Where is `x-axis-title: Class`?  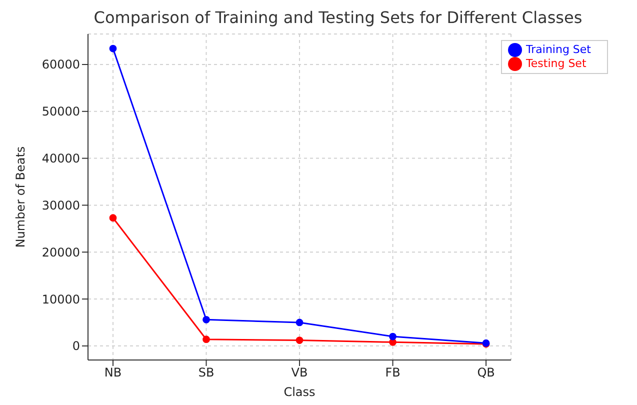 x-axis-title: Class is located at coordinates (300, 392).